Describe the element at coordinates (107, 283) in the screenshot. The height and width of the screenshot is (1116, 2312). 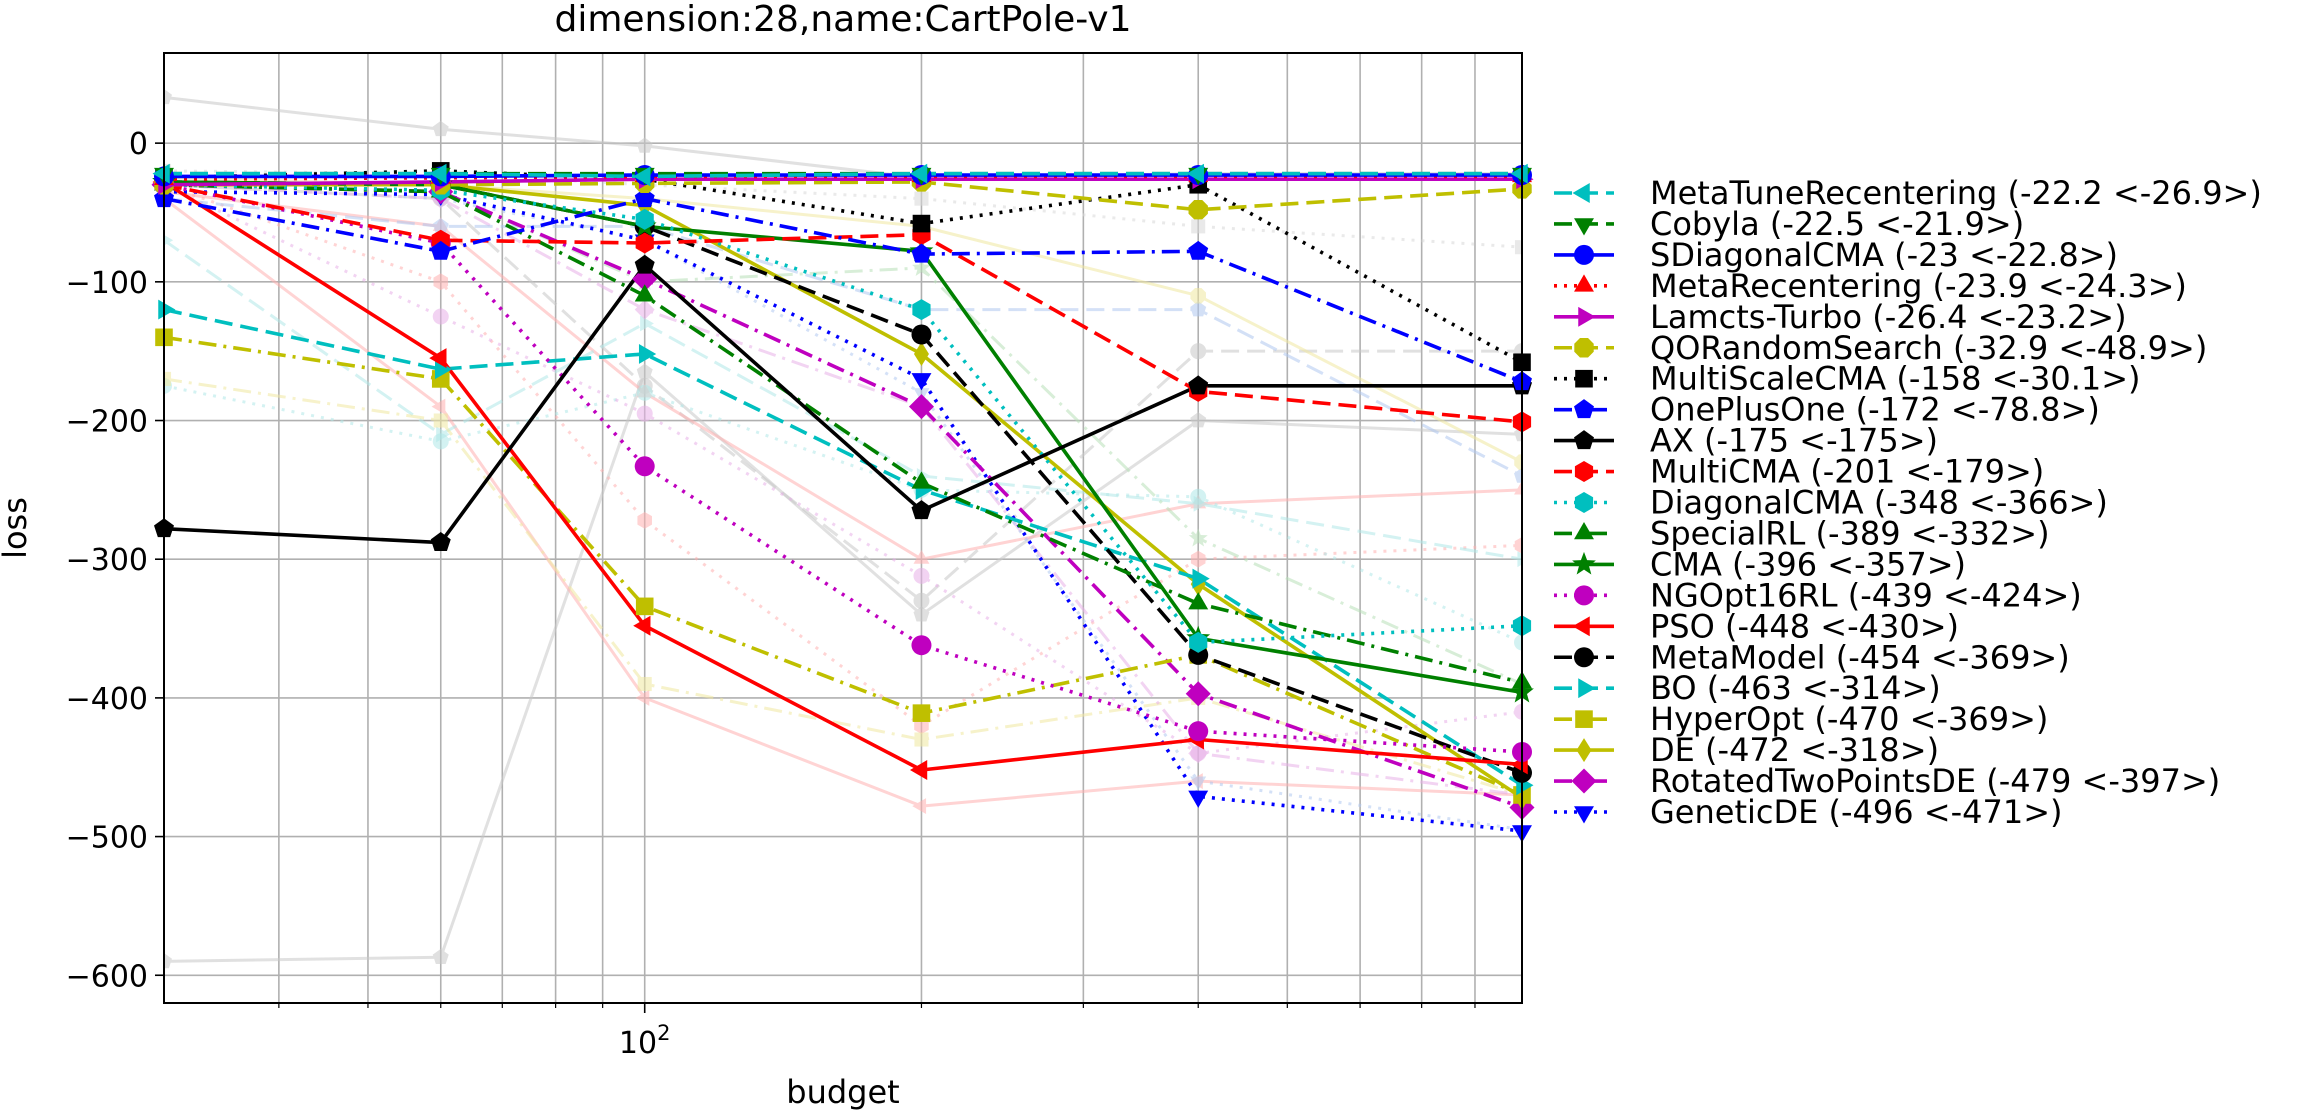
I see `y-tick-label: −100` at that location.